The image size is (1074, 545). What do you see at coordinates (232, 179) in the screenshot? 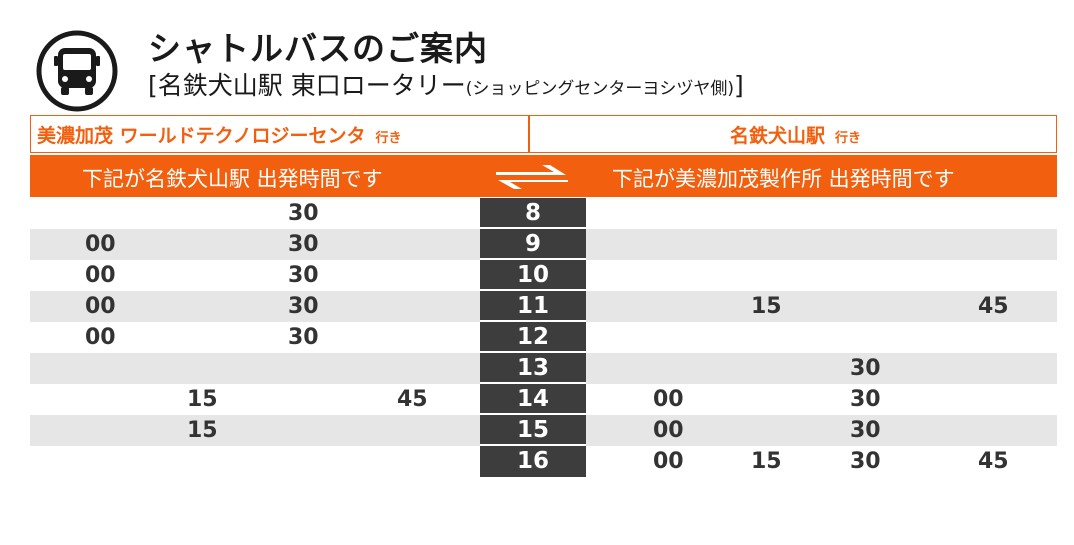
I see `column-header-left: 下記が名鉄犬山駅 出発時間です` at bounding box center [232, 179].